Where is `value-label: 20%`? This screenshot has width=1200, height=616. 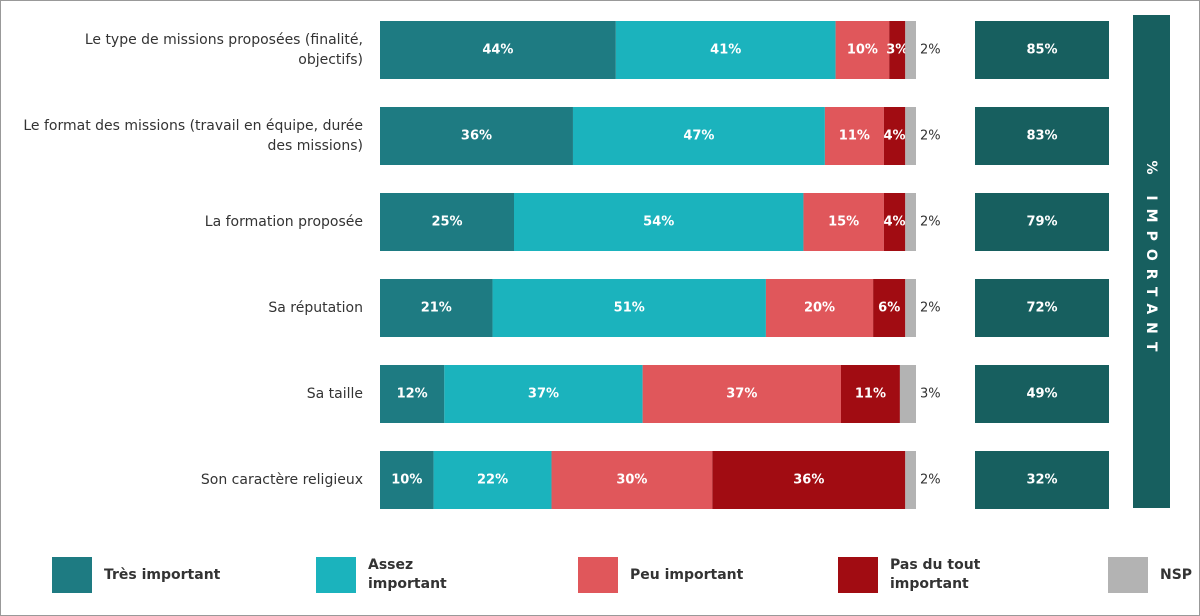
value-label: 20% is located at coordinates (819, 308).